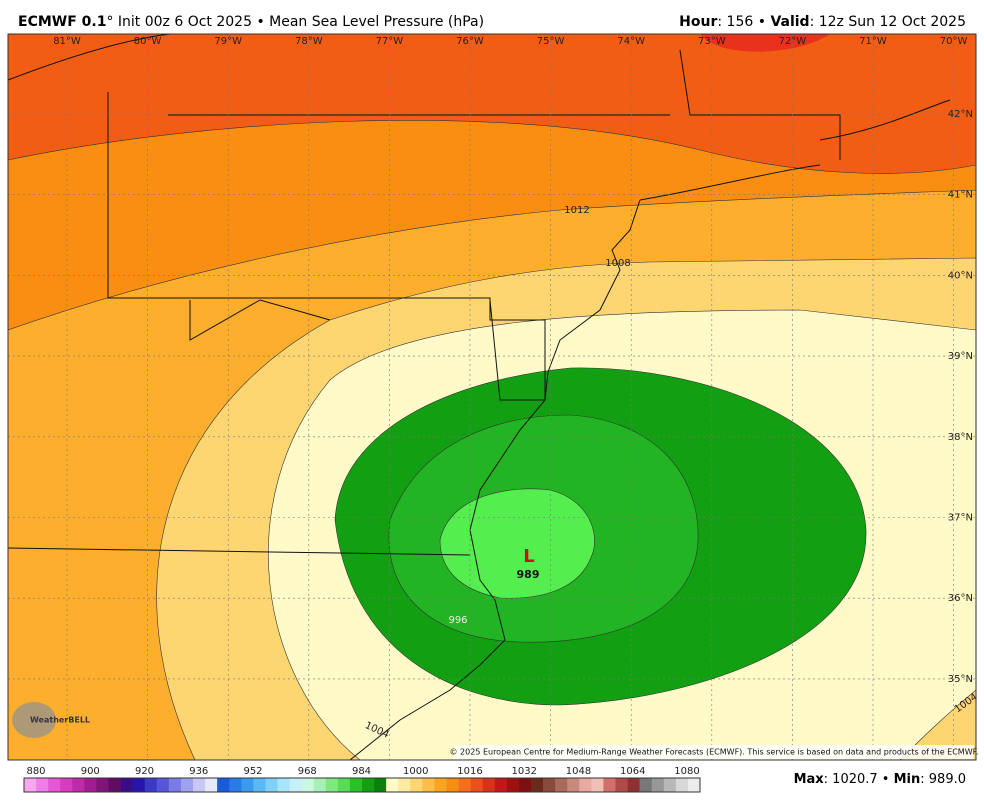 This screenshot has height=812, width=984. Describe the element at coordinates (873, 41) in the screenshot. I see `longitude-label: 71°W` at that location.